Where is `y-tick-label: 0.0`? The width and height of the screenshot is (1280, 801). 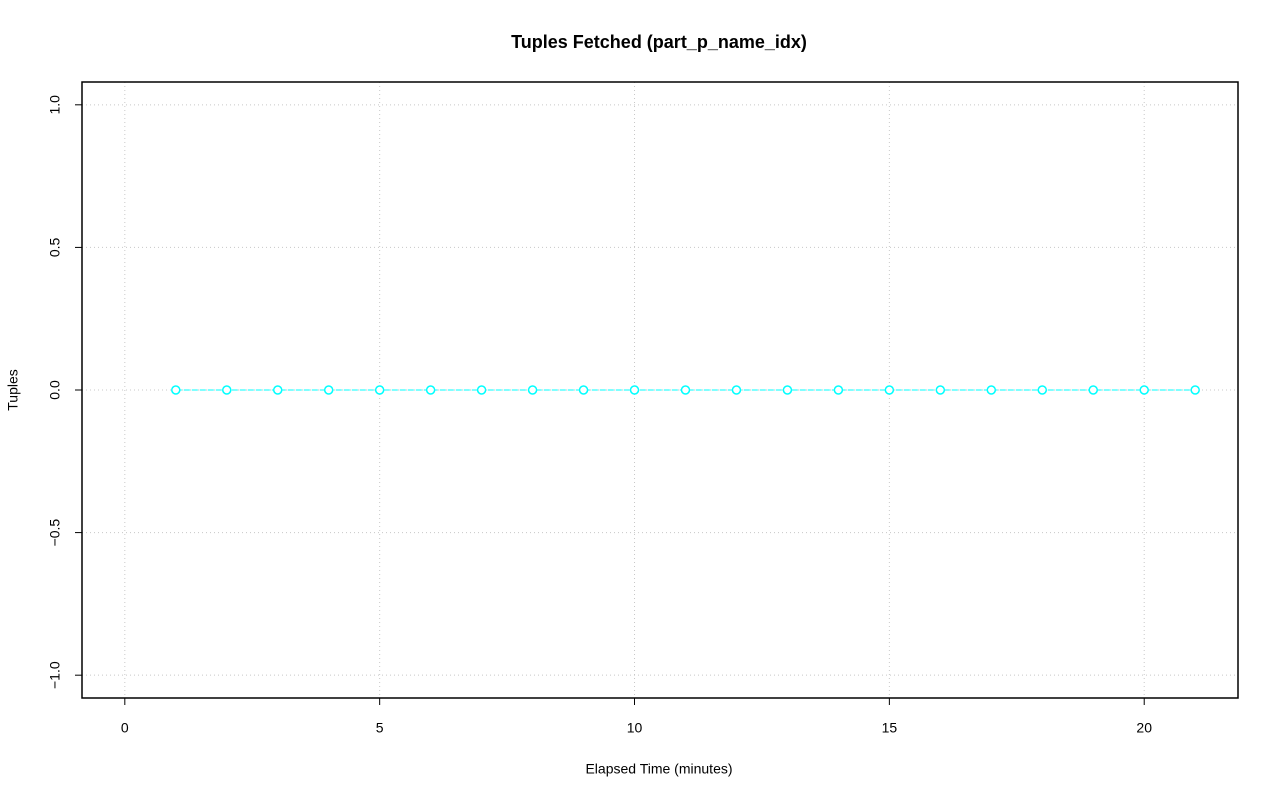 y-tick-label: 0.0 is located at coordinates (55, 390).